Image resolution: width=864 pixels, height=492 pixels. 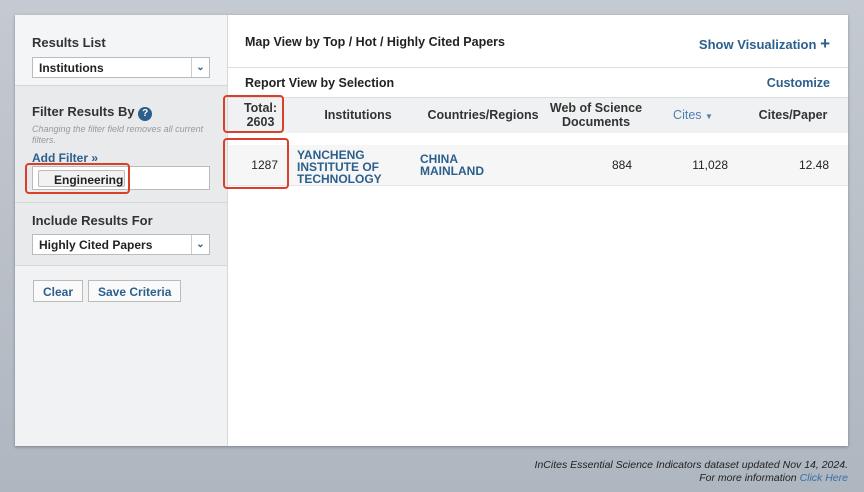 What do you see at coordinates (538, 67) in the screenshot?
I see `divider` at bounding box center [538, 67].